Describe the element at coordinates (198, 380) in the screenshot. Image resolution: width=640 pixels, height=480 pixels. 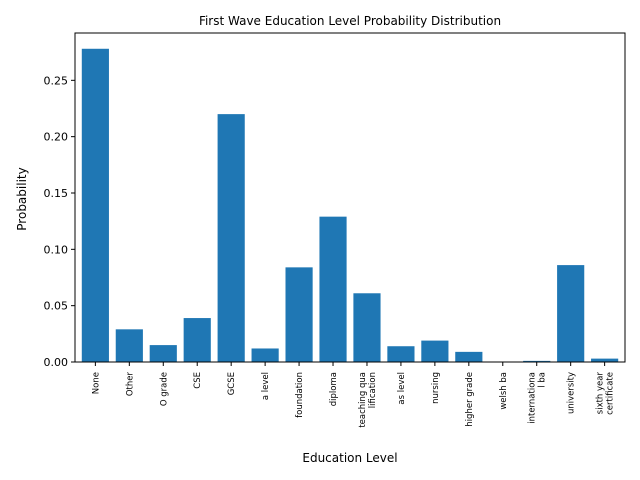
I see `x-tick-label: CSE` at that location.